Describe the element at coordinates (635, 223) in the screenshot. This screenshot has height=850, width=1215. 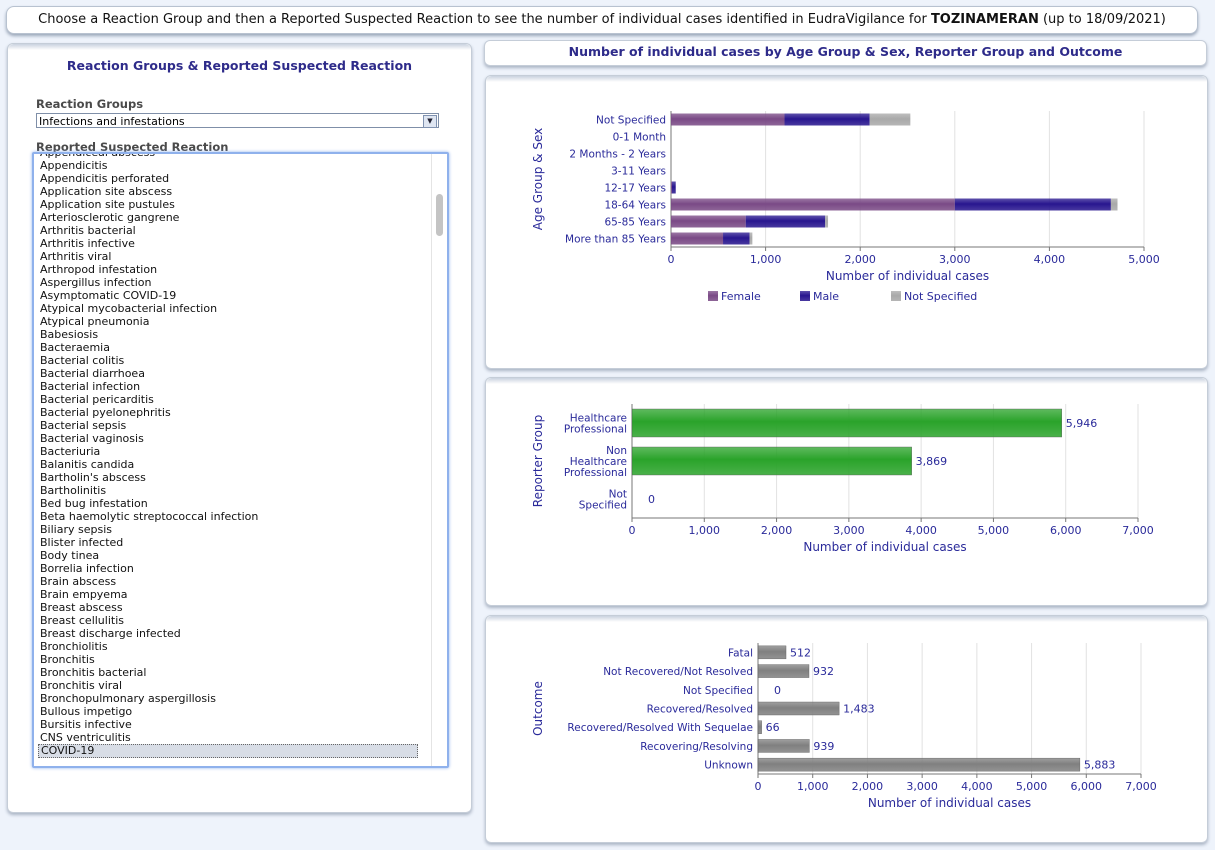
I see `y-category-label: 65-85 Years` at that location.